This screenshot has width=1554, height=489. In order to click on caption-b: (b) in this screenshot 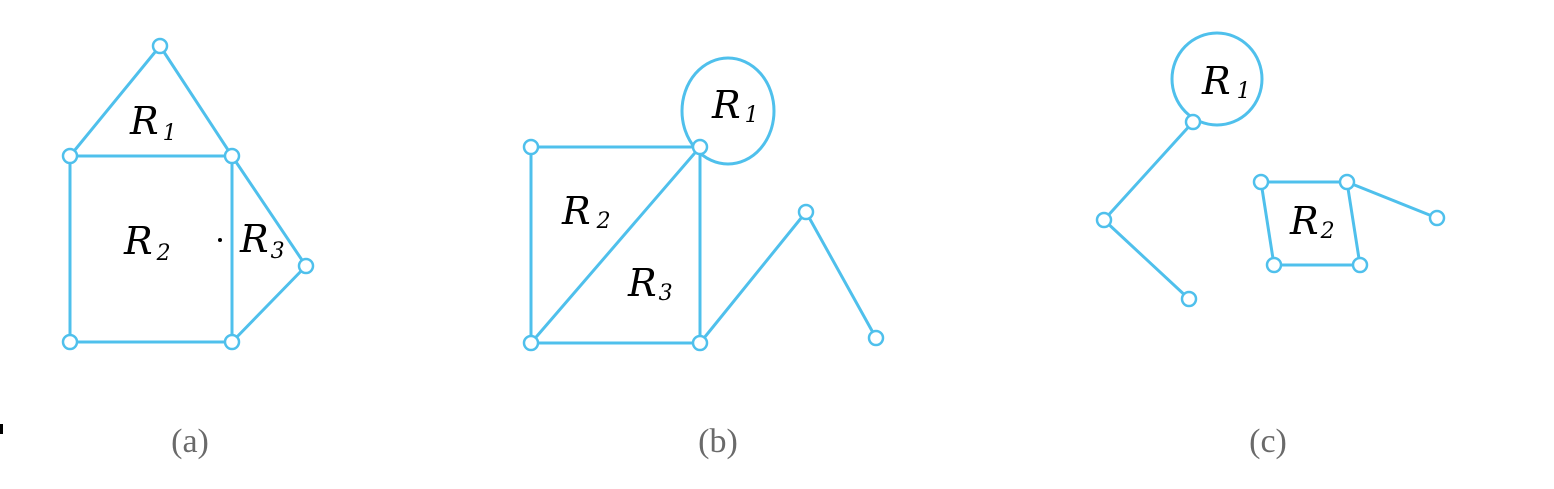, I will do `click(718, 441)`.